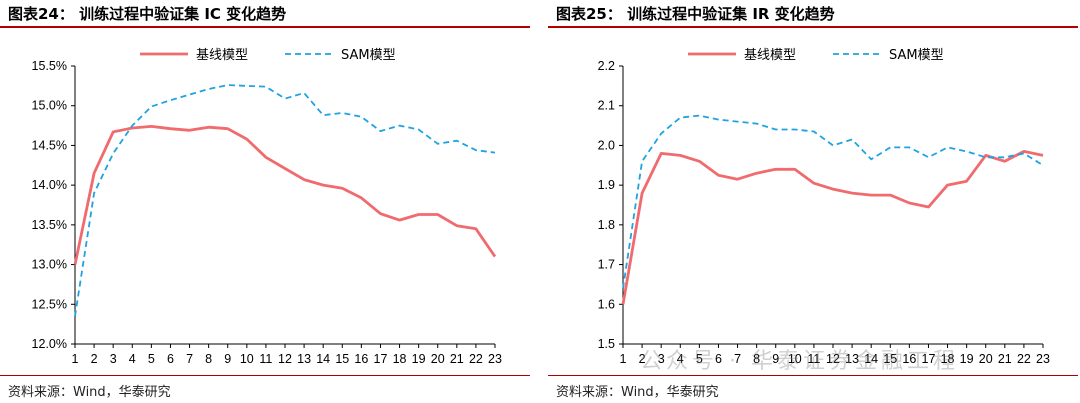  What do you see at coordinates (147, 14) in the screenshot?
I see `chart-title: 图表24： 训练过程中验证集 IC 变化趋势` at bounding box center [147, 14].